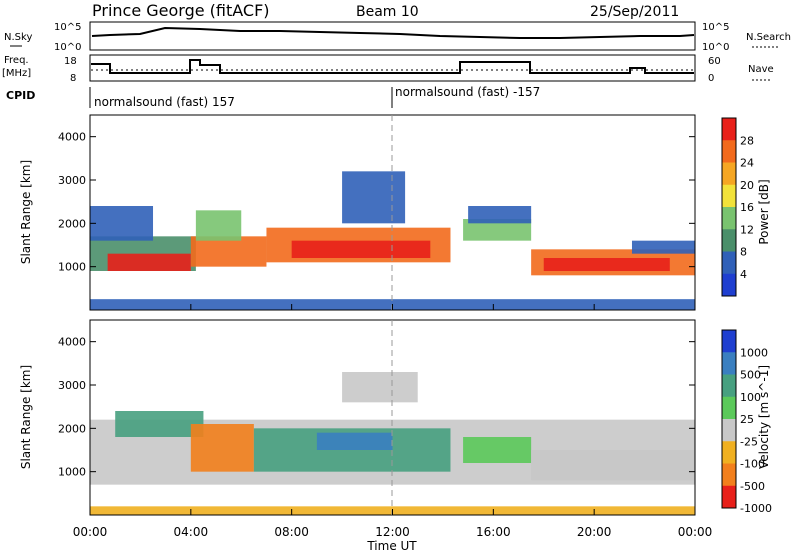 Image resolution: width=800 pixels, height=554 pixels. What do you see at coordinates (391, 546) in the screenshot?
I see `x-axis-label: Time UT` at bounding box center [391, 546].